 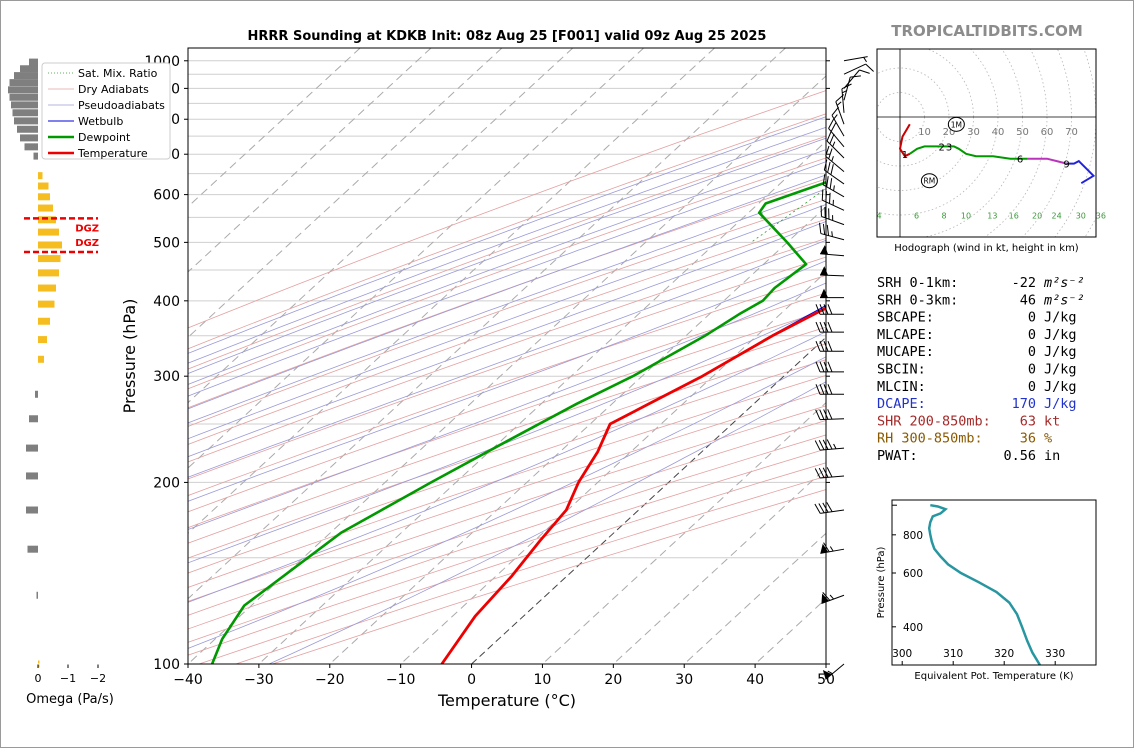 What do you see at coordinates (953, 654) in the screenshot?
I see `te-x-tick-label: 310` at bounding box center [953, 654].